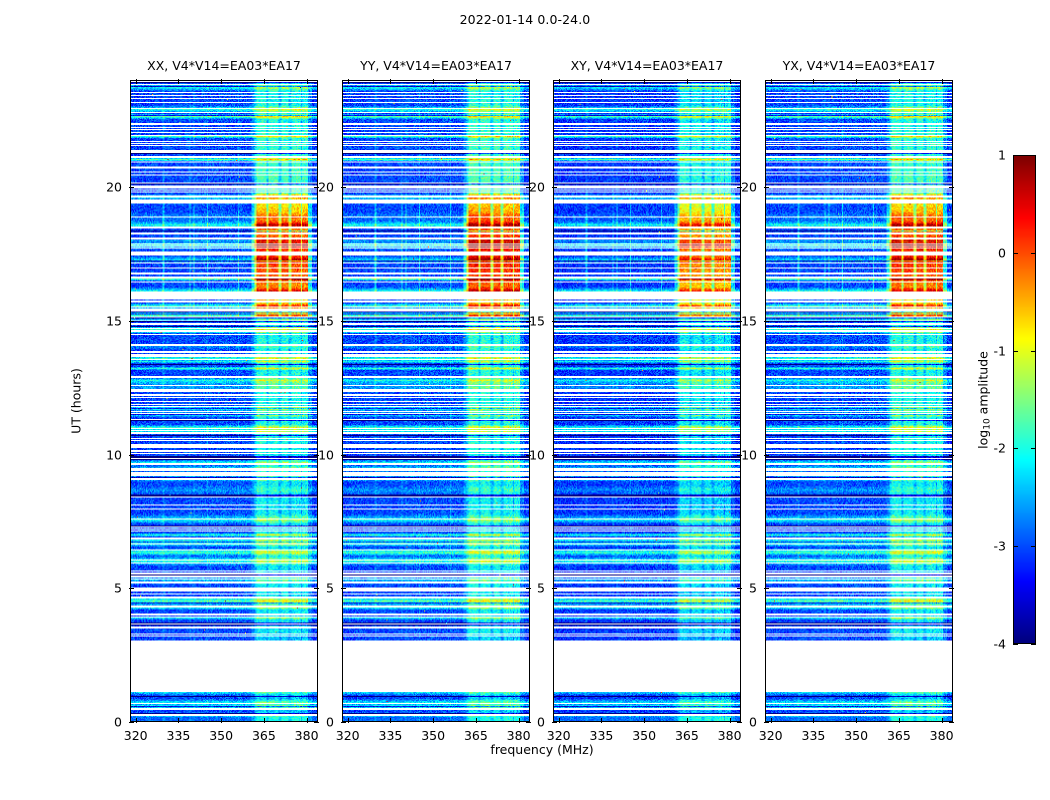 The image size is (1050, 800). What do you see at coordinates (326, 187) in the screenshot?
I see `y-tick-label: 20` at bounding box center [326, 187].